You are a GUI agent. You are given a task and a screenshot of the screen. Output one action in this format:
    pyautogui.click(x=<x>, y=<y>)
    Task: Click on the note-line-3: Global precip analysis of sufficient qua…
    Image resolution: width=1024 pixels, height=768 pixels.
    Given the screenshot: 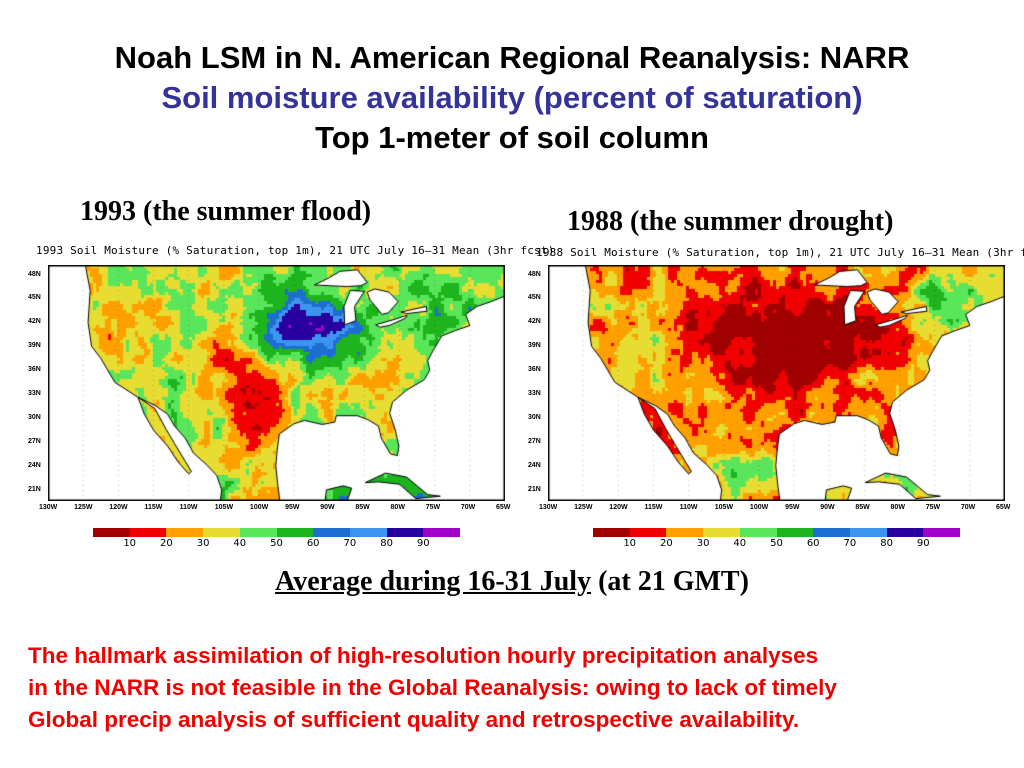 What is the action you would take?
    pyautogui.click(x=414, y=719)
    